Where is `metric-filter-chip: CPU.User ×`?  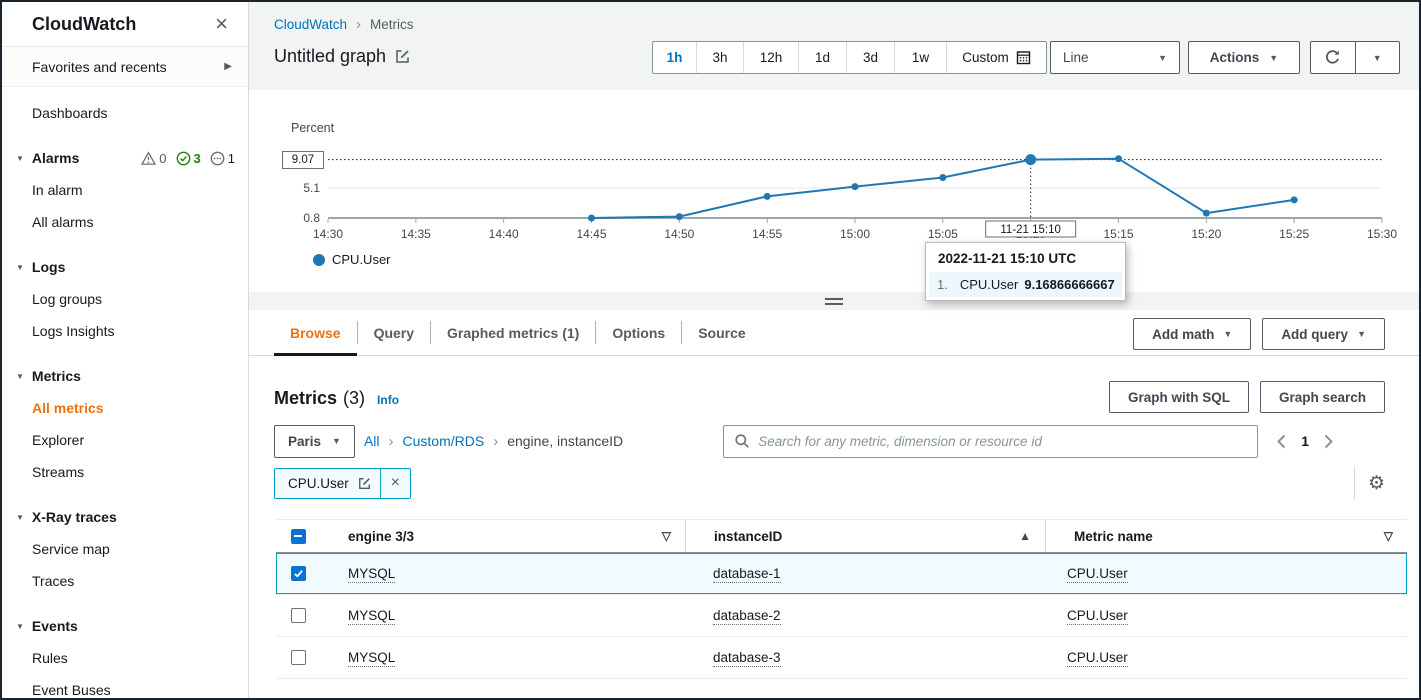
metric-filter-chip: CPU.User × is located at coordinates (342, 483).